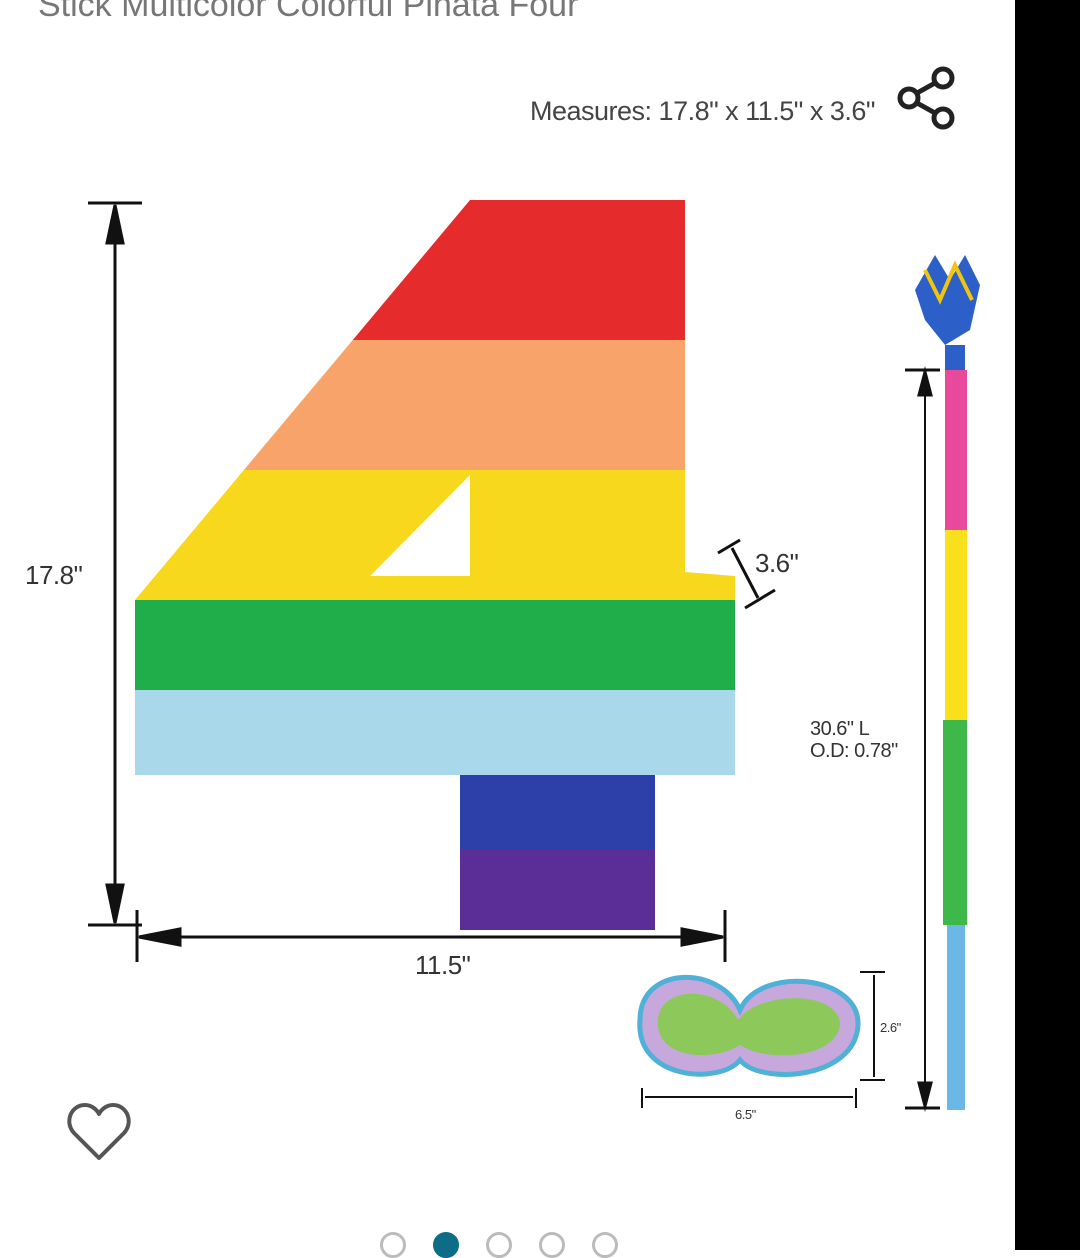 The width and height of the screenshot is (1080, 1258). Describe the element at coordinates (446, 1245) in the screenshot. I see `carousel-dot-active` at that location.